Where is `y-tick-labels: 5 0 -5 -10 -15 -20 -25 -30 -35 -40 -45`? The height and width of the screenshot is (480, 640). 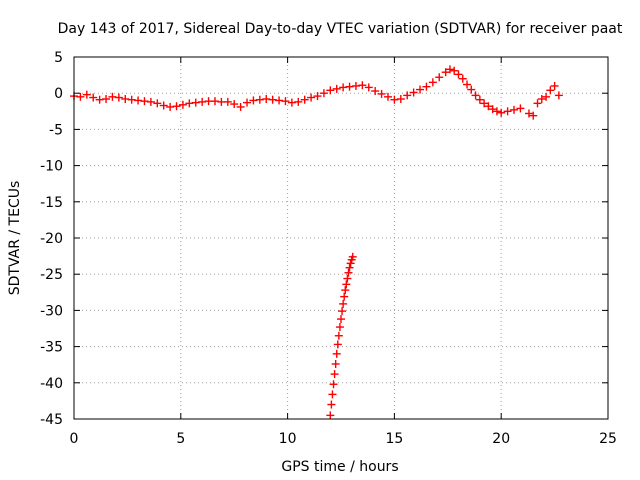
y-tick-labels: 5 0 -5 -10 -15 -20 -25 -30 -35 -40 -45 is located at coordinates (51, 239).